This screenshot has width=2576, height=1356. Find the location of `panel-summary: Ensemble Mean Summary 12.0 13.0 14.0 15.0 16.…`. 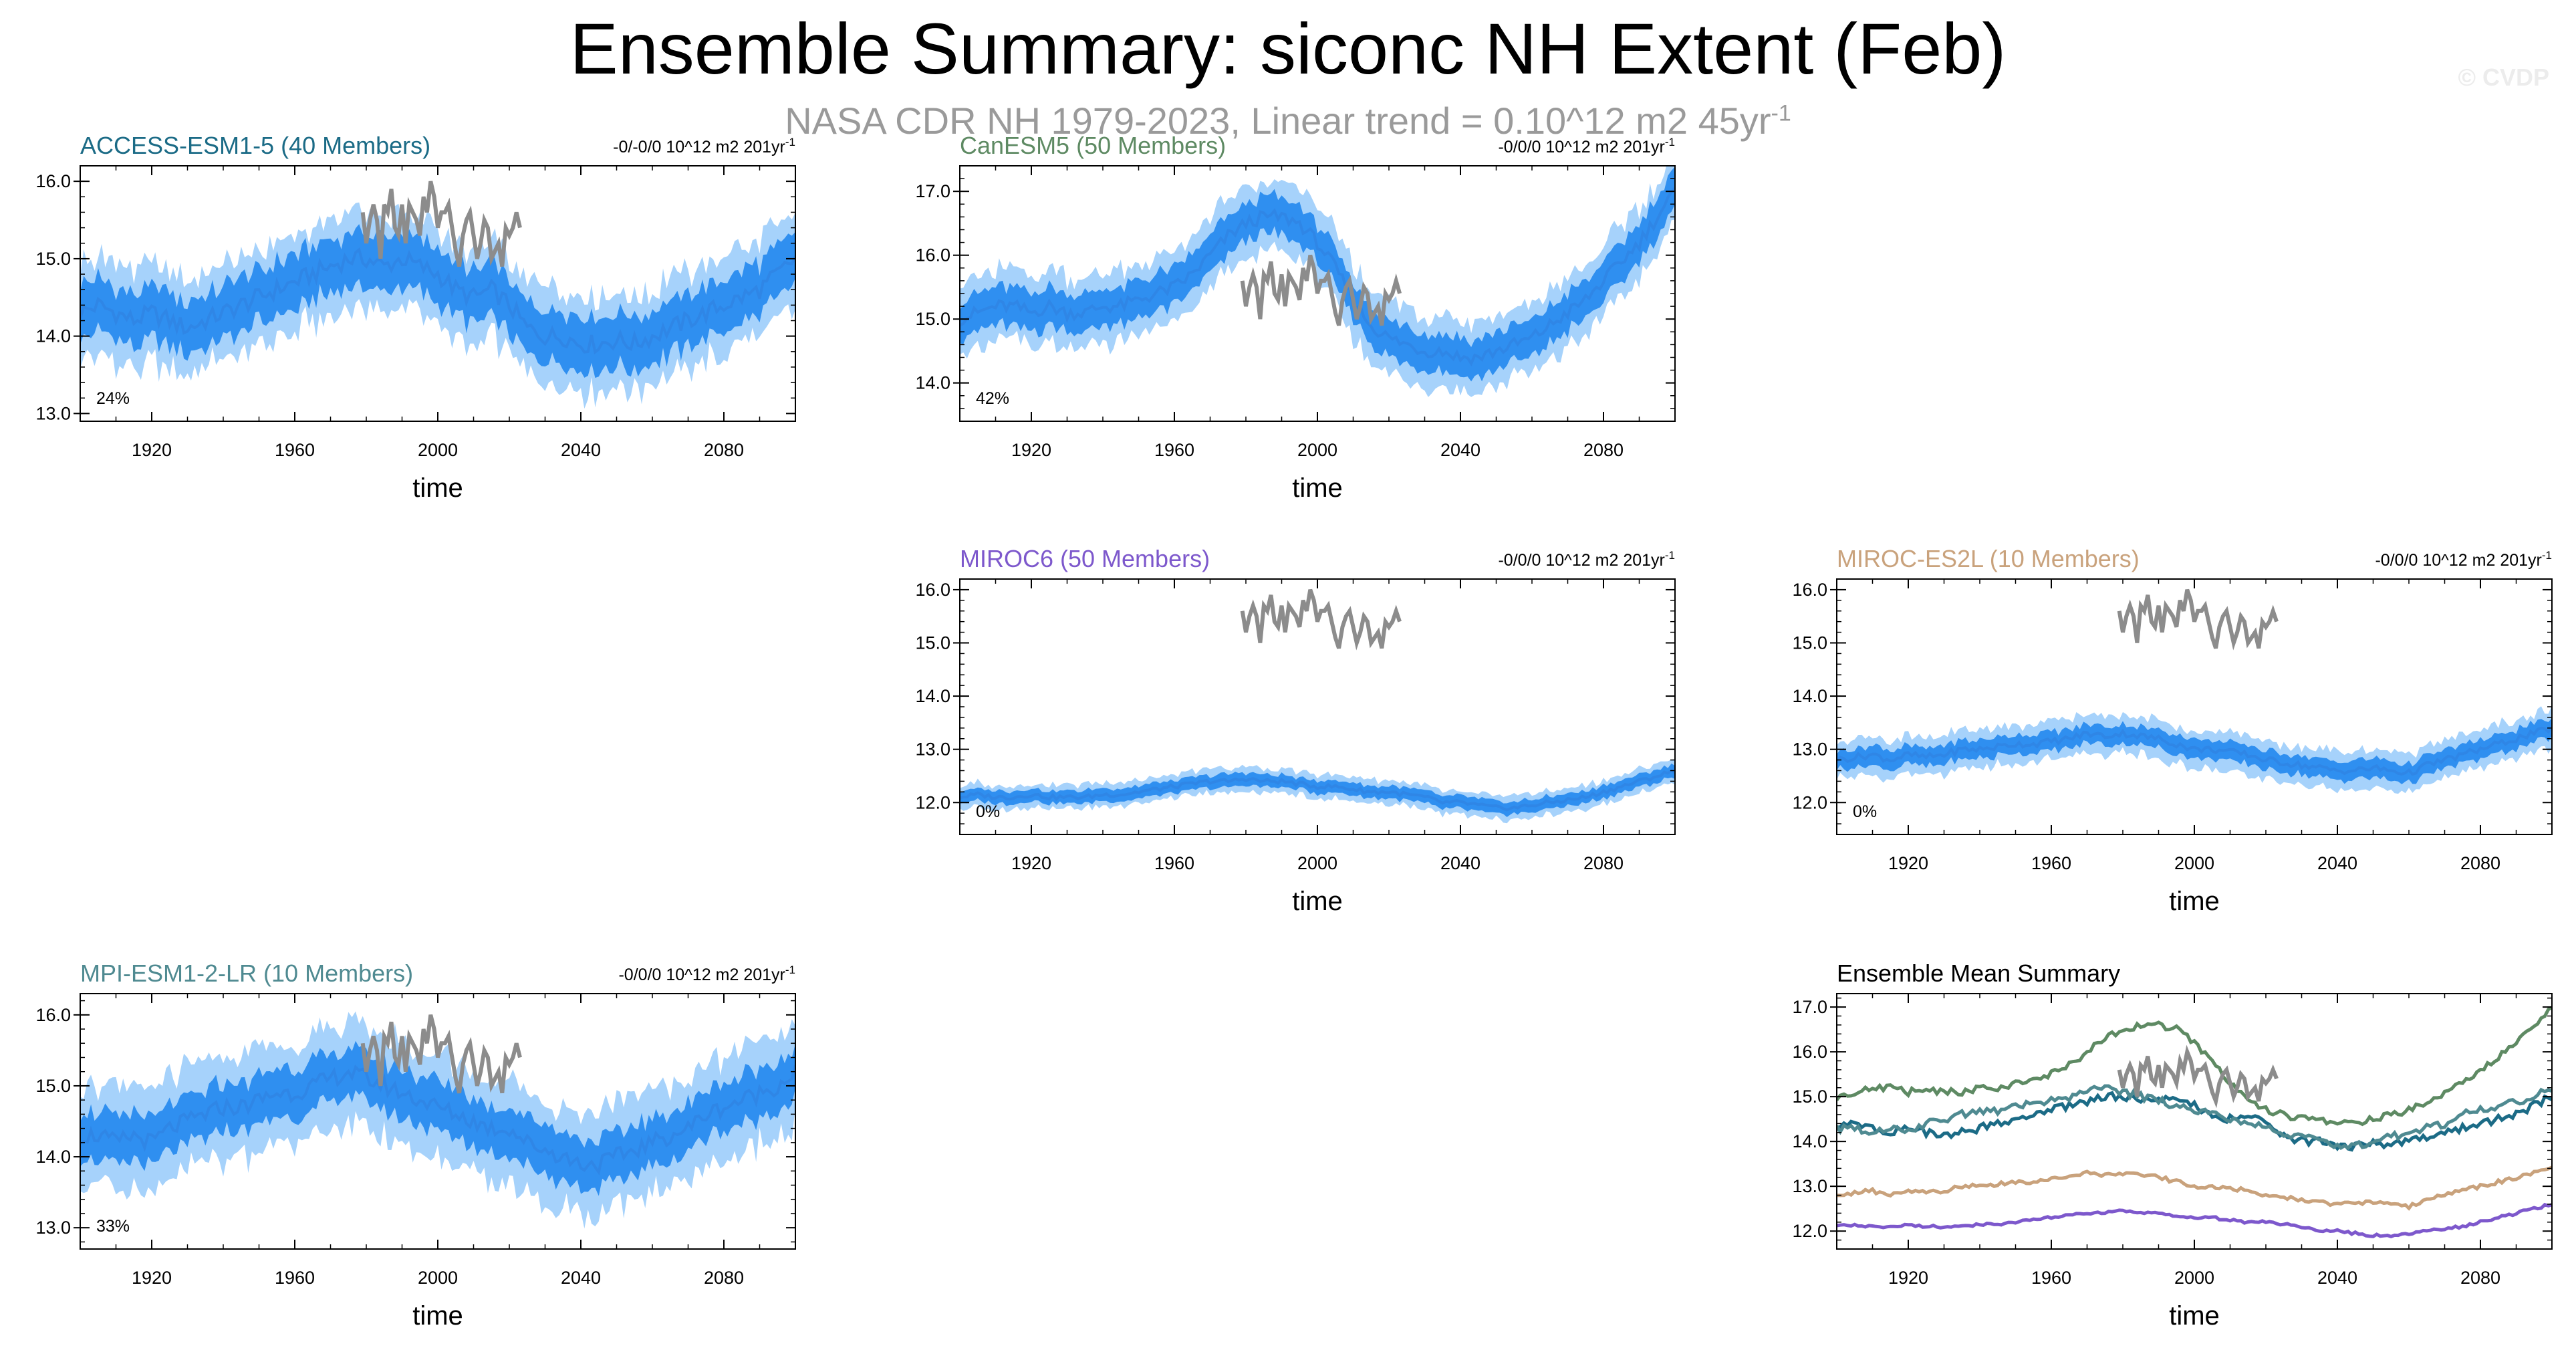

panel-summary: Ensemble Mean Summary 12.0 13.0 14.0 15.0 16.… is located at coordinates (2172, 1145).